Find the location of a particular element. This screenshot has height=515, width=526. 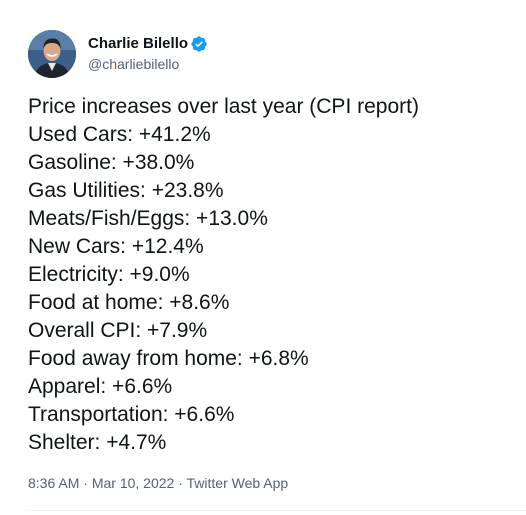

verified-badge-icon is located at coordinates (199, 44).